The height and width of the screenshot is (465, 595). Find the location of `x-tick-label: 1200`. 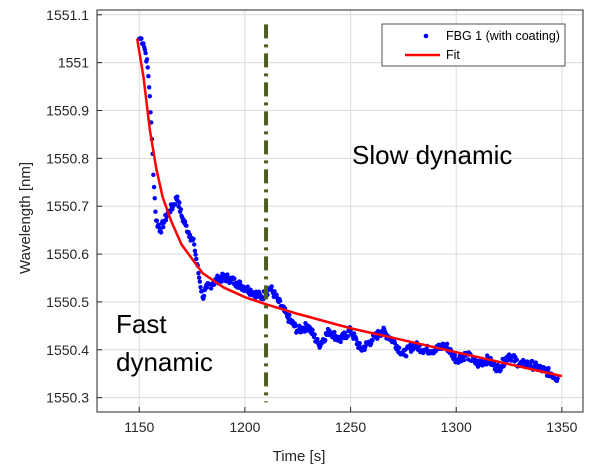

x-tick-label: 1200 is located at coordinates (244, 427).